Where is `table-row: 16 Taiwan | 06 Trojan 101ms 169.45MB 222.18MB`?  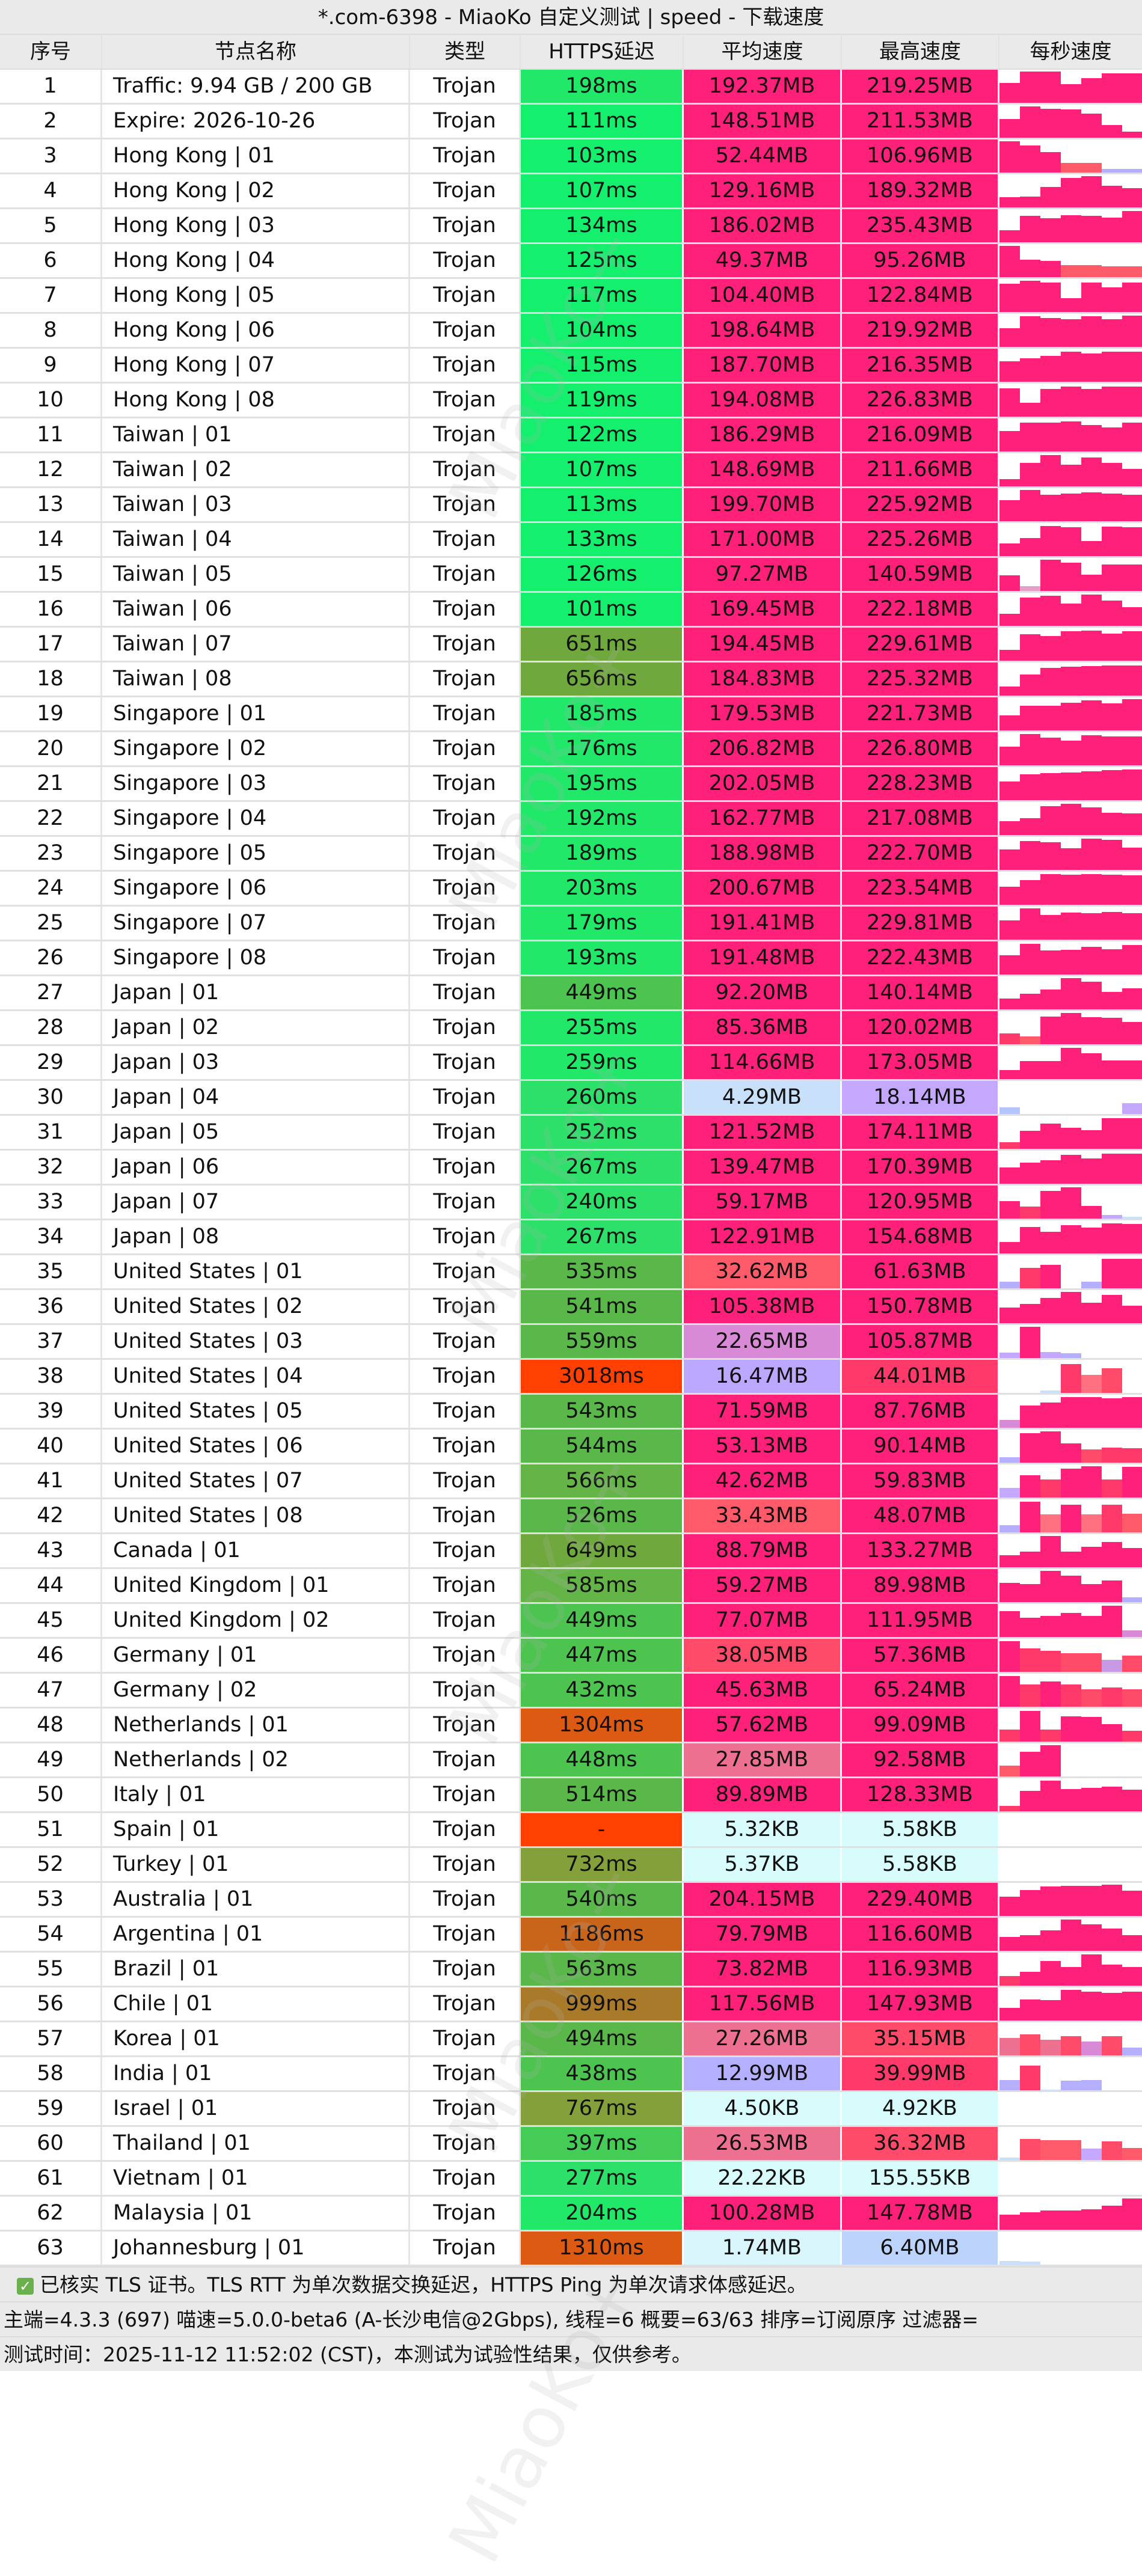 table-row: 16 Taiwan | 06 Trojan 101ms 169.45MB 222.18MB is located at coordinates (571, 610).